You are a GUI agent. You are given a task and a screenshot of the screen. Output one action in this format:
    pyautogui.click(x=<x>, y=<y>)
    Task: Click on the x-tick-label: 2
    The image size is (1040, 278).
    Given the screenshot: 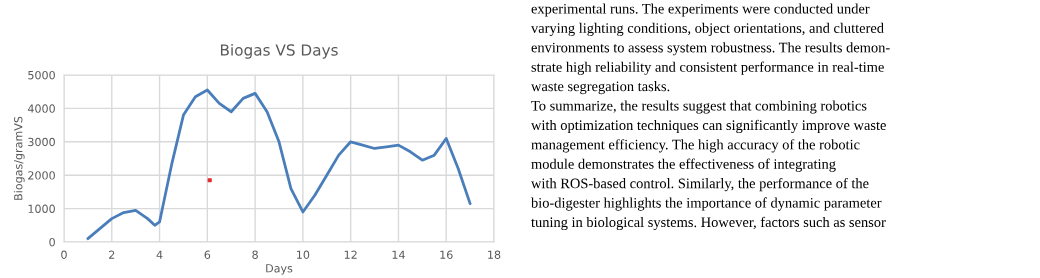 What is the action you would take?
    pyautogui.click(x=112, y=254)
    